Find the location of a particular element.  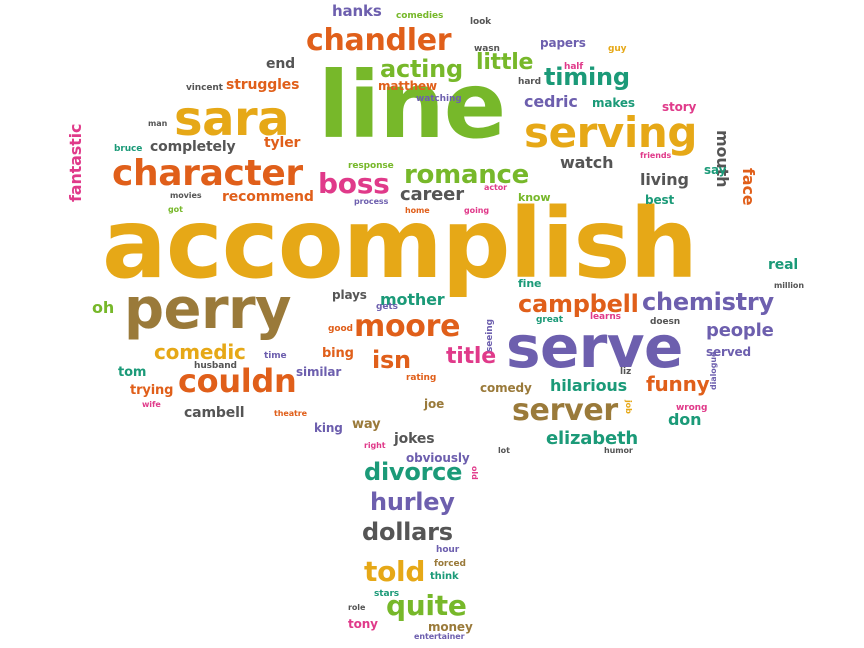

word-story: story is located at coordinates (679, 107).